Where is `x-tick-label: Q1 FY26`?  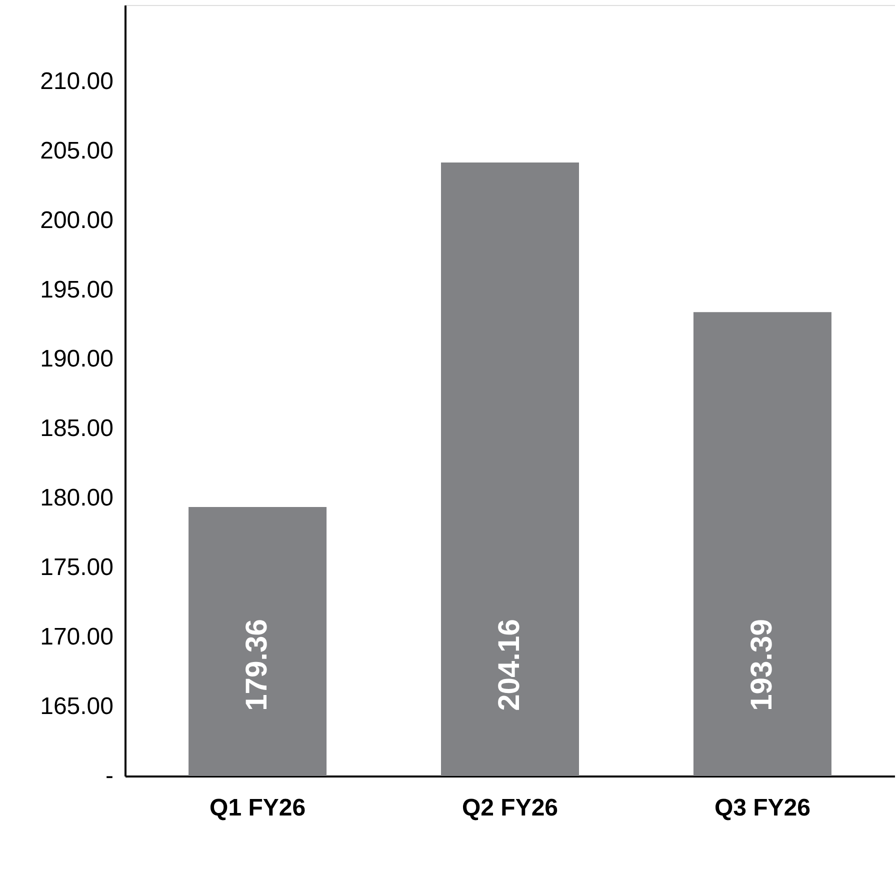 x-tick-label: Q1 FY26 is located at coordinates (258, 808).